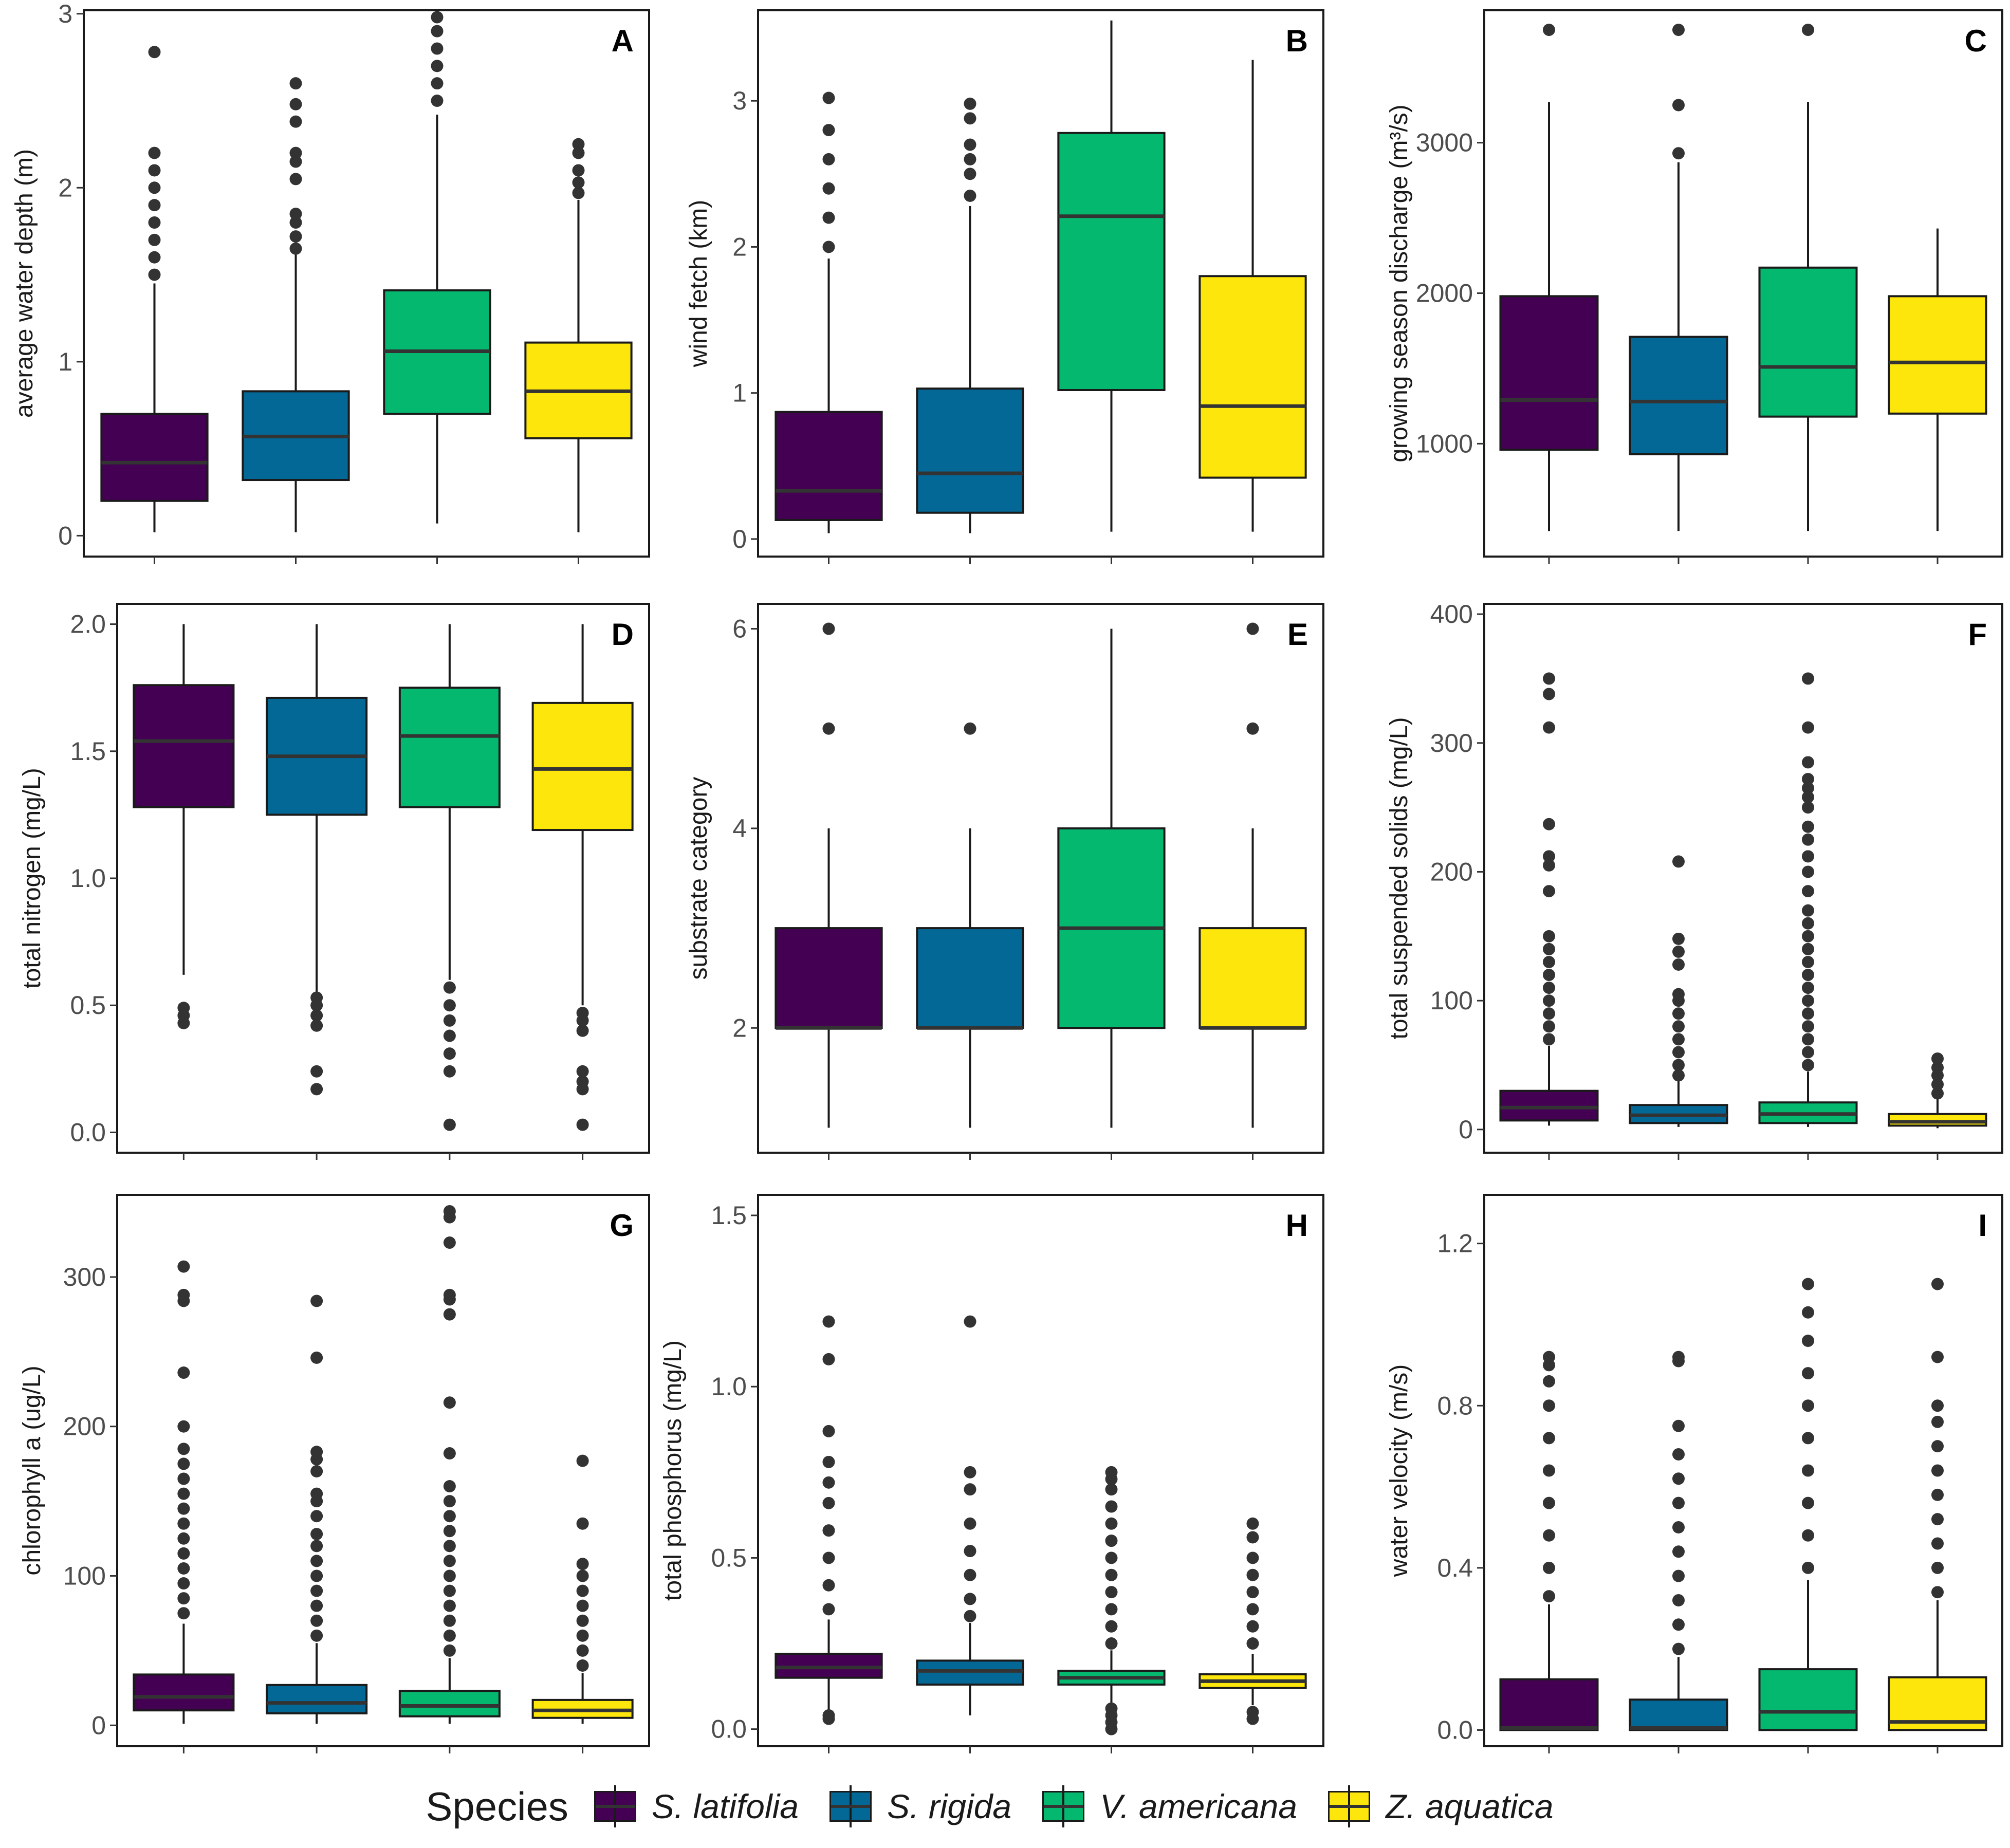  I want to click on panel-i-frame, so click(1743, 1470).